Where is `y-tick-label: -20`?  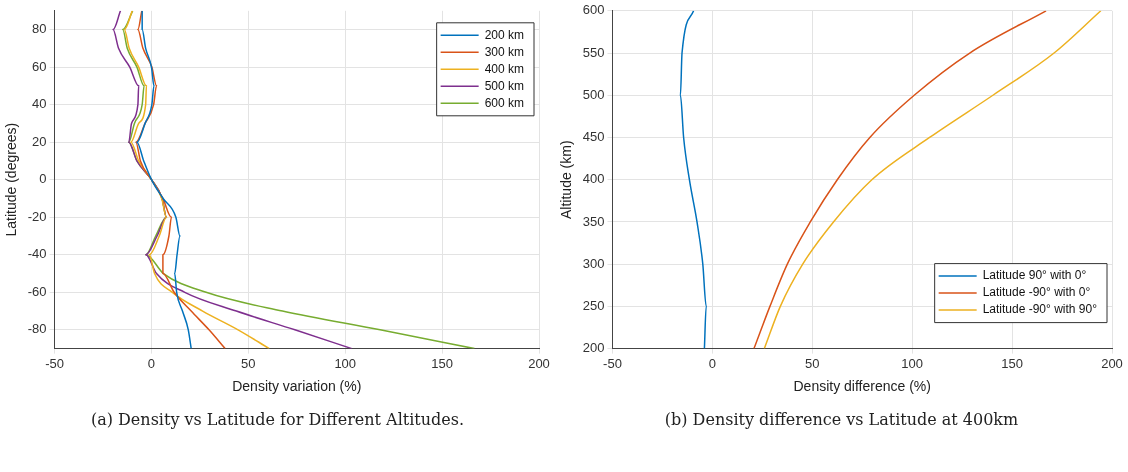
y-tick-label: -20 is located at coordinates (37, 216).